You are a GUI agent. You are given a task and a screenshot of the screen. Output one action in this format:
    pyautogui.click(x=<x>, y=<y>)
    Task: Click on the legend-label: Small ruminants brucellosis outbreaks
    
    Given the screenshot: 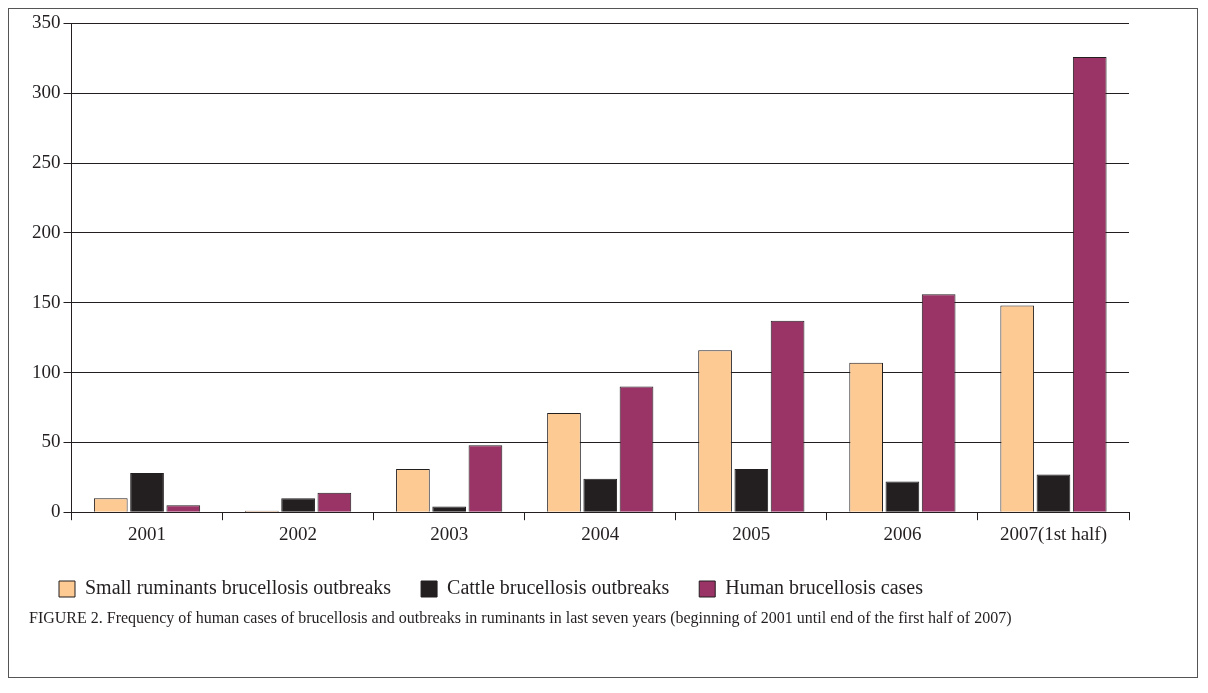 What is the action you would take?
    pyautogui.click(x=238, y=587)
    